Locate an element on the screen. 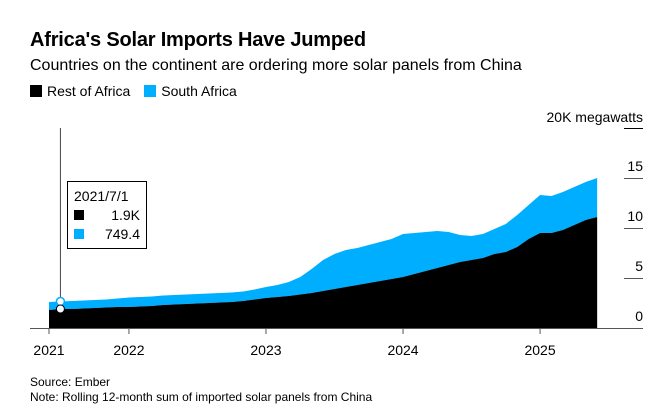  tooltip-row-rest: 1.9K is located at coordinates (107, 214).